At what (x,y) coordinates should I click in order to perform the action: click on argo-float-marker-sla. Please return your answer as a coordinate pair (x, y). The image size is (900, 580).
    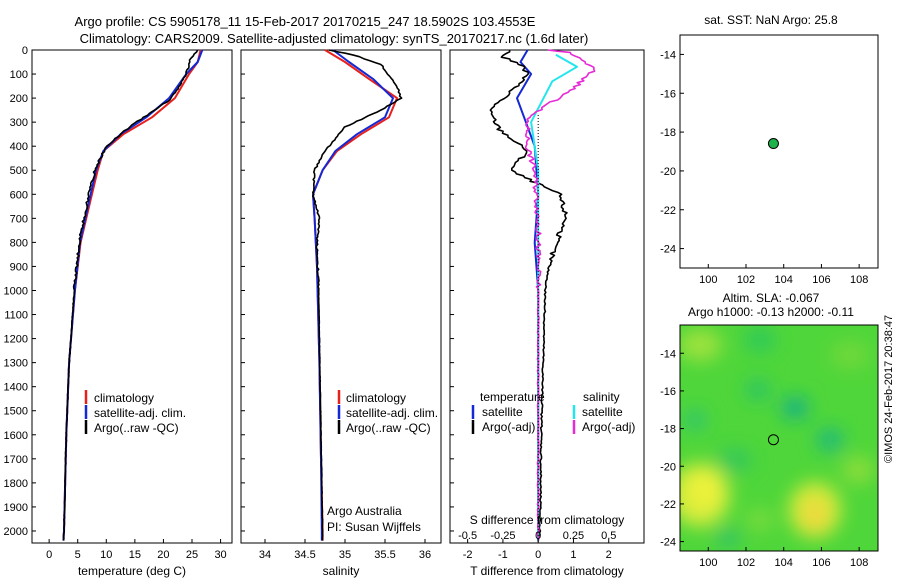
    Looking at the image, I should click on (773, 440).